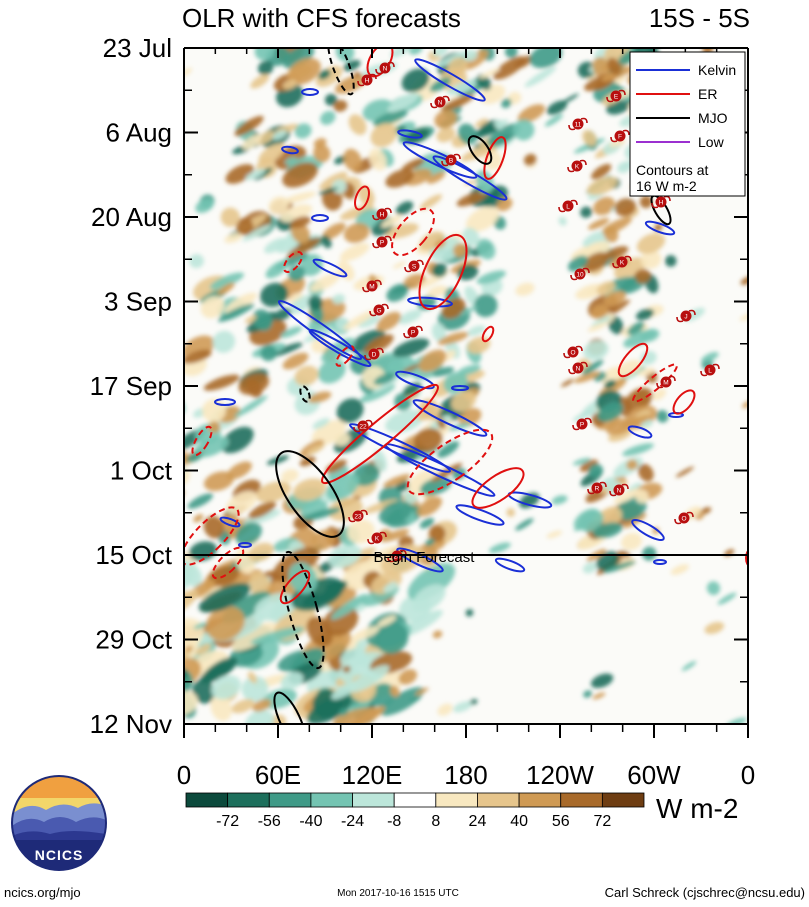 The width and height of the screenshot is (809, 907). What do you see at coordinates (654, 775) in the screenshot?
I see `x-tick-label: 60W` at bounding box center [654, 775].